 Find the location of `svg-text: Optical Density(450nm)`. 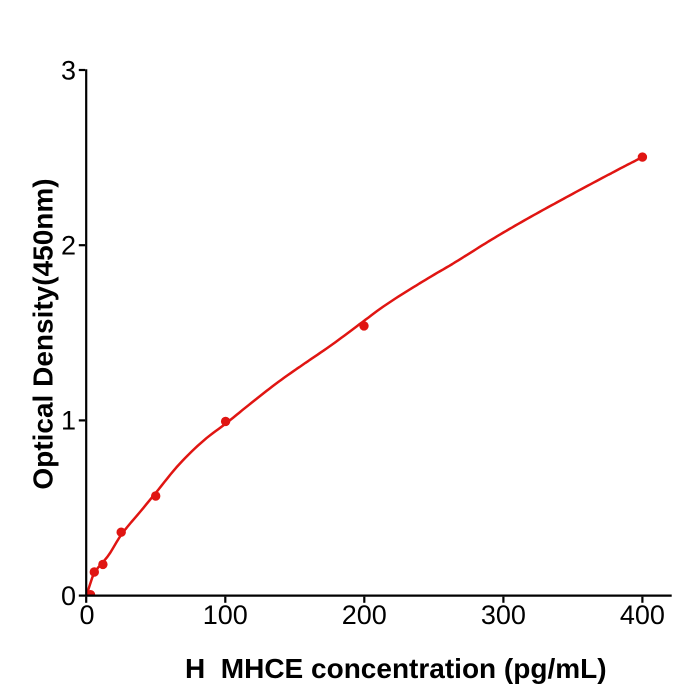

svg-text: Optical Density(450nm) is located at coordinates (43, 333).